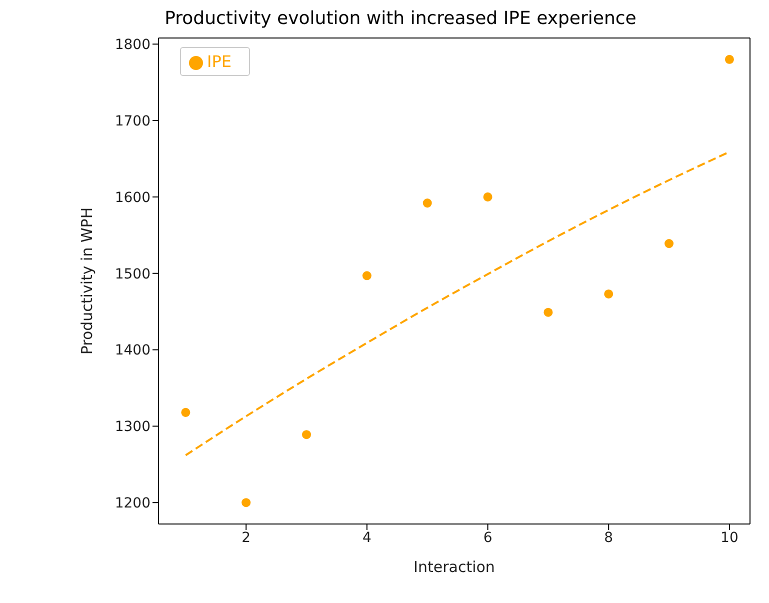 Image resolution: width=769 pixels, height=603 pixels. I want to click on x-tick-label: 2, so click(246, 538).